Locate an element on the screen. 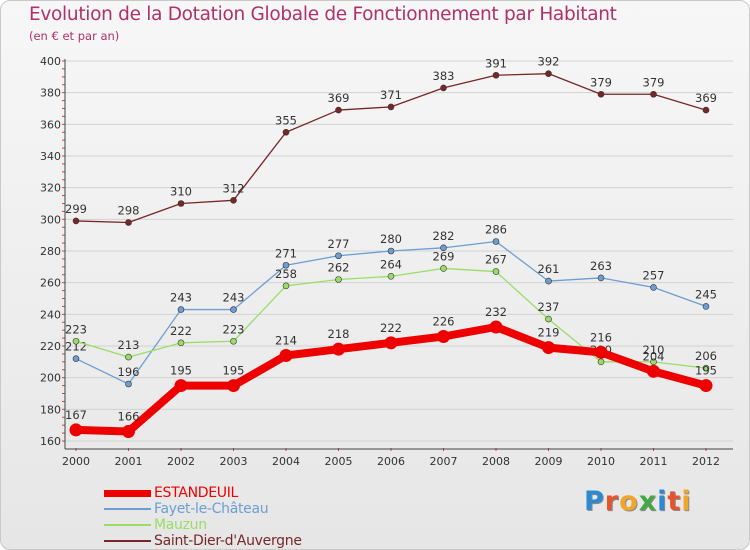  data-label-fayet-le-ch-teau: 280 is located at coordinates (391, 239).